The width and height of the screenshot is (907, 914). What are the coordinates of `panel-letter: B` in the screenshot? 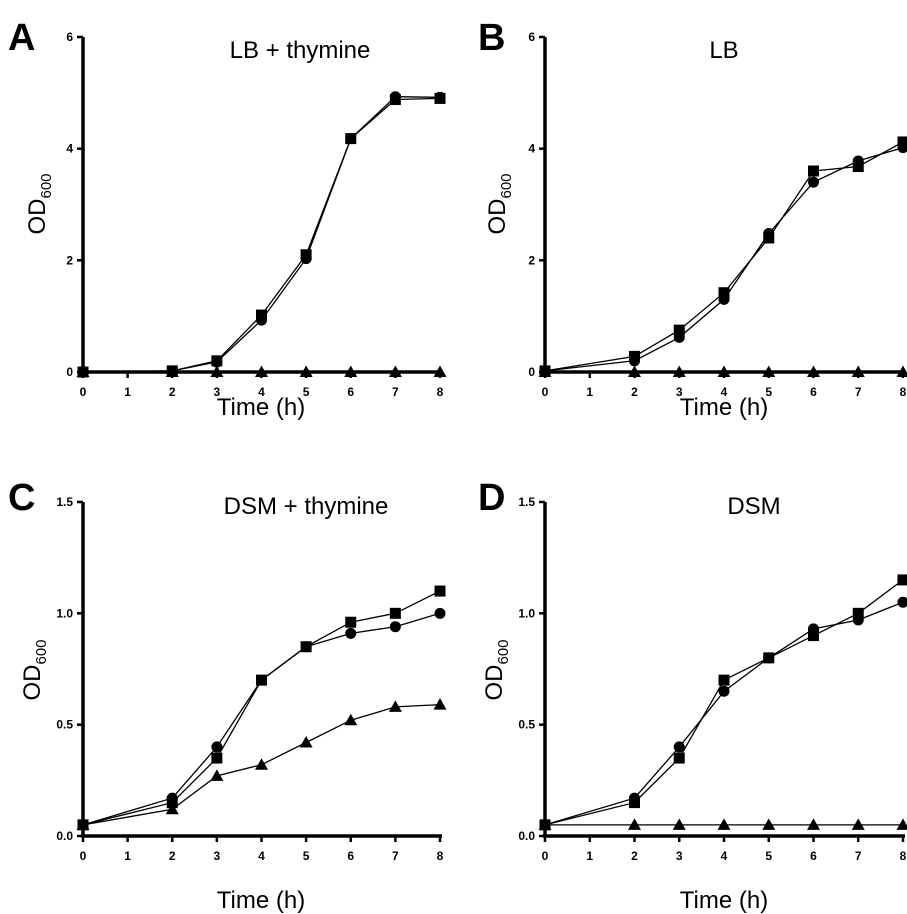 It's located at (491, 38).